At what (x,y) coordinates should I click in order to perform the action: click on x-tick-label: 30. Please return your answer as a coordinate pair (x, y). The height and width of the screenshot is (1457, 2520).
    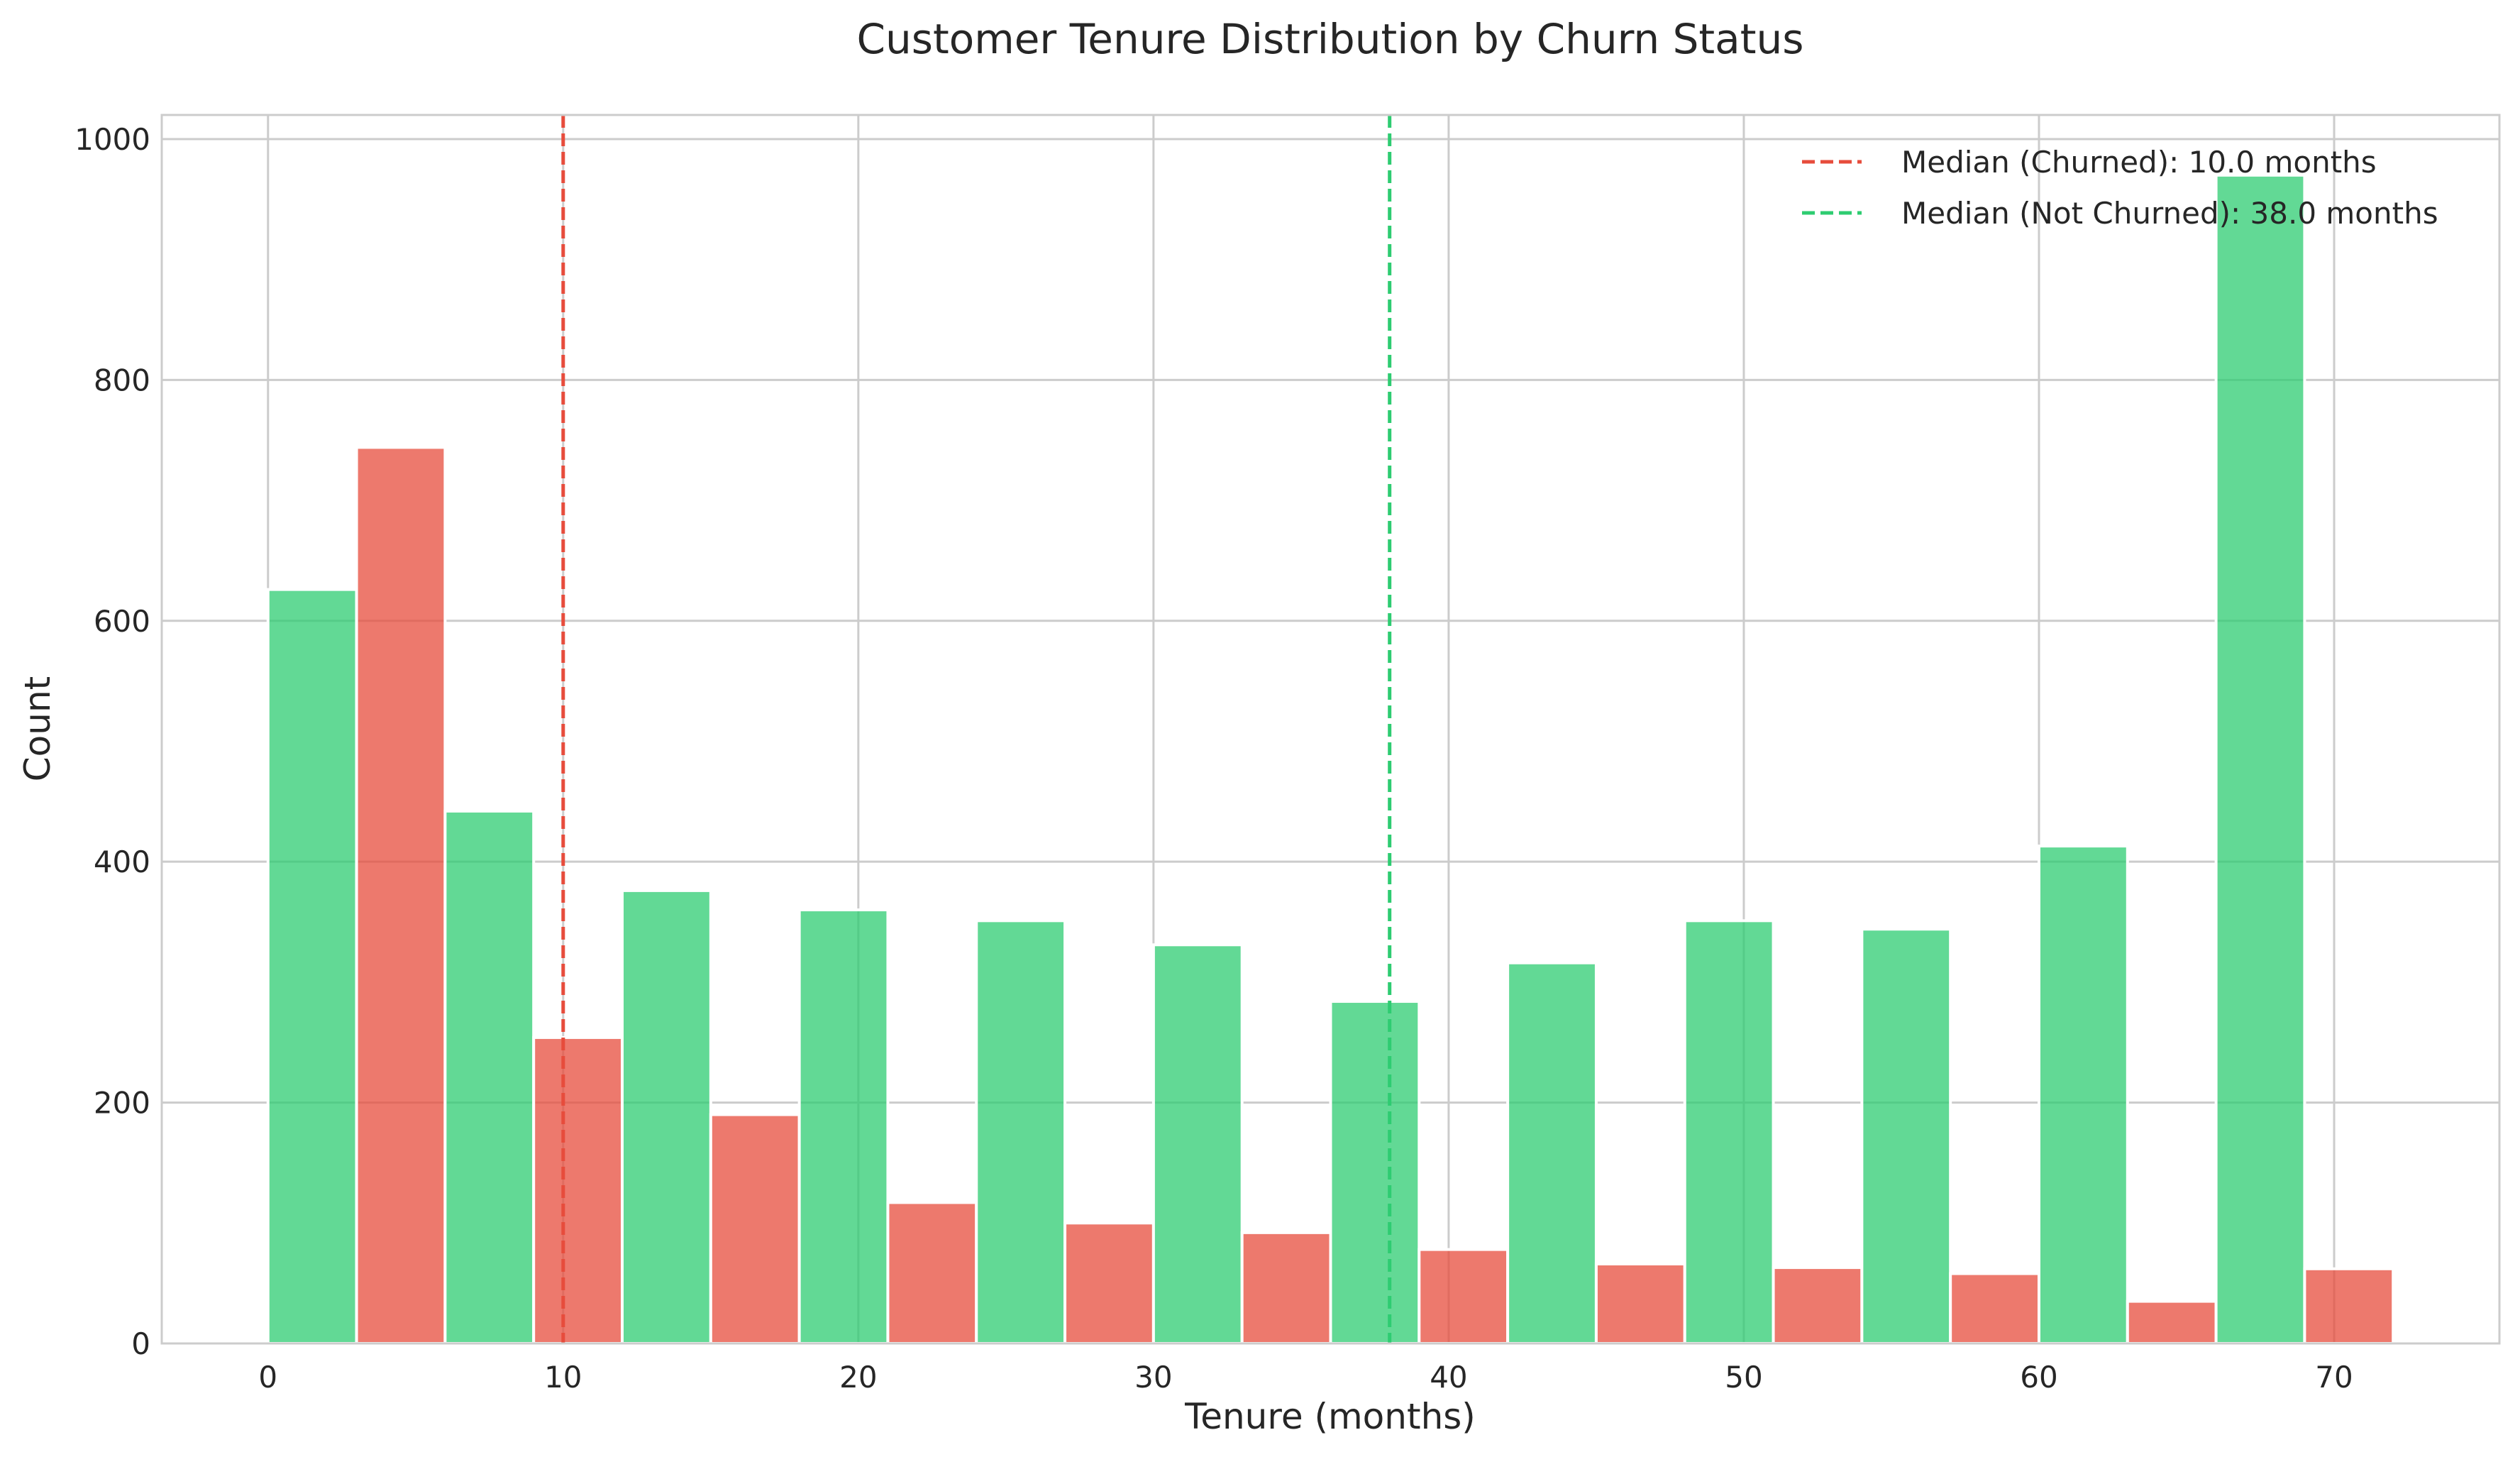
    Looking at the image, I should click on (1153, 1377).